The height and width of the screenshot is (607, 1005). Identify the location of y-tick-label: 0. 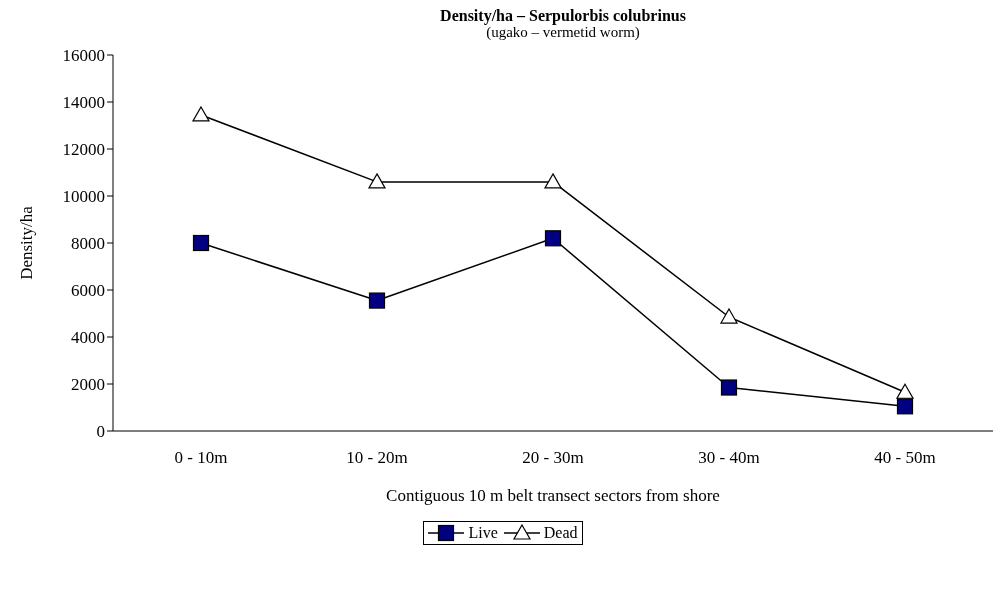
(100, 431).